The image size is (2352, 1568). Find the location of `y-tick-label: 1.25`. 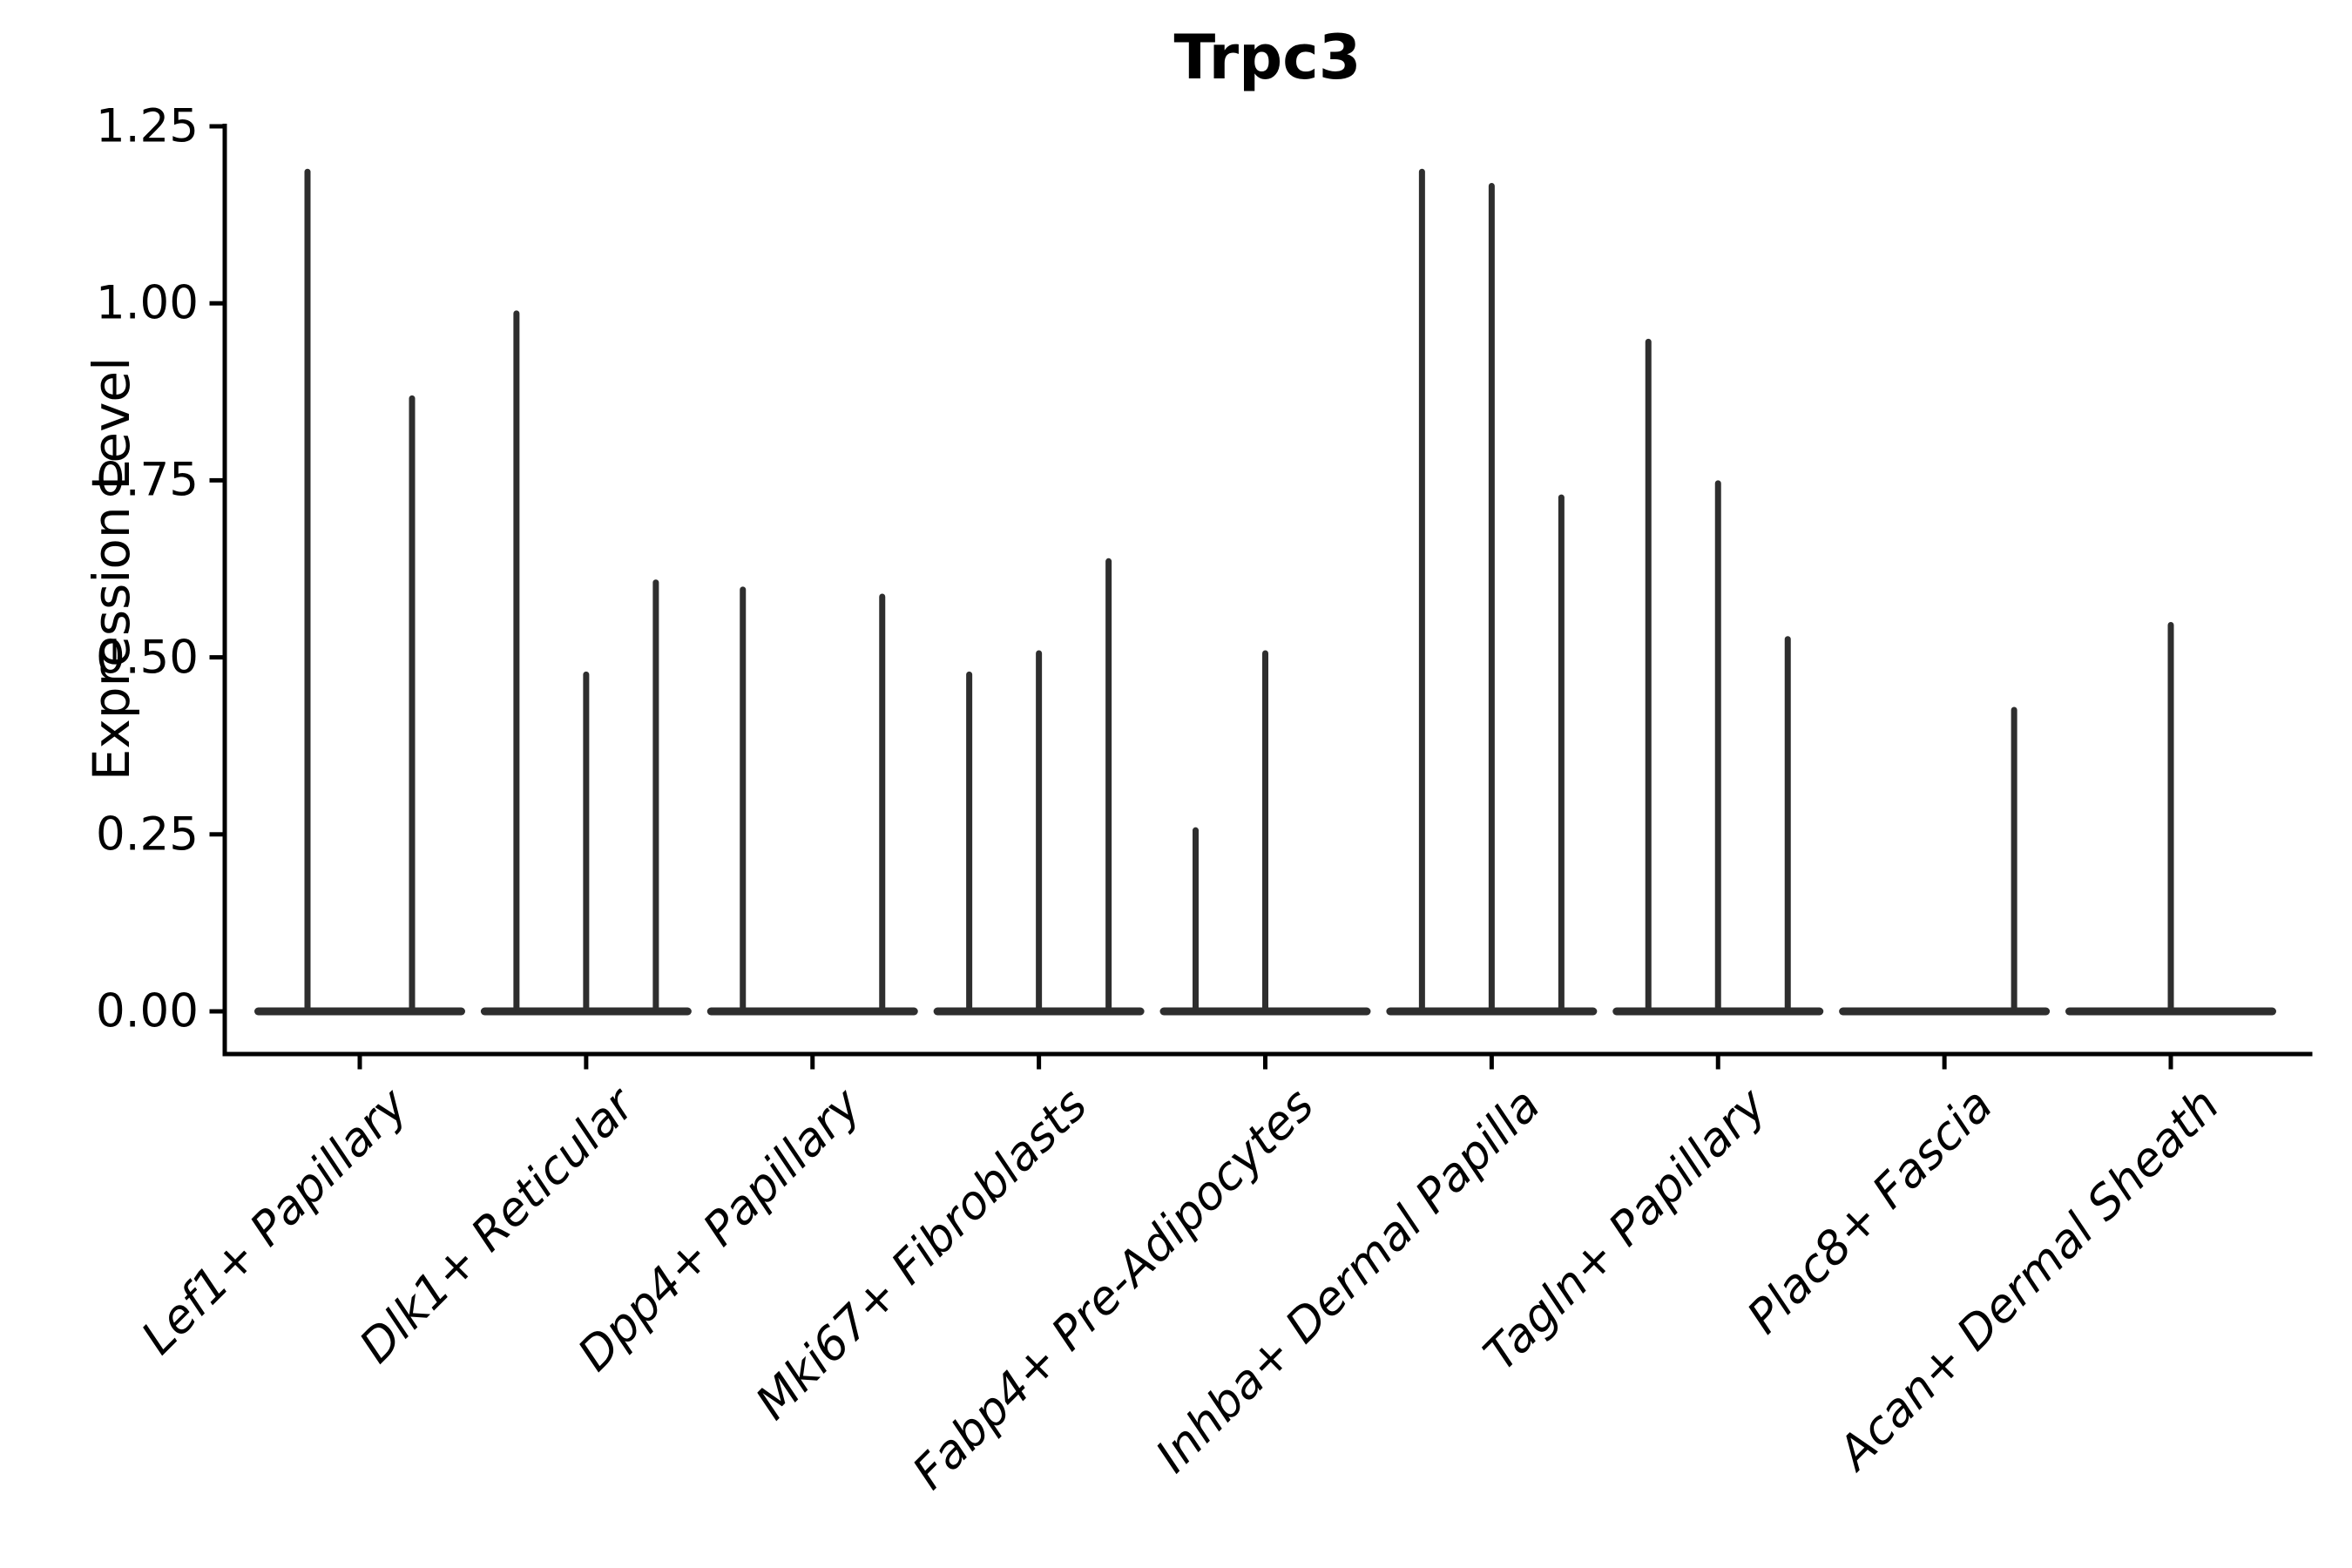

y-tick-label: 1.25 is located at coordinates (147, 126).